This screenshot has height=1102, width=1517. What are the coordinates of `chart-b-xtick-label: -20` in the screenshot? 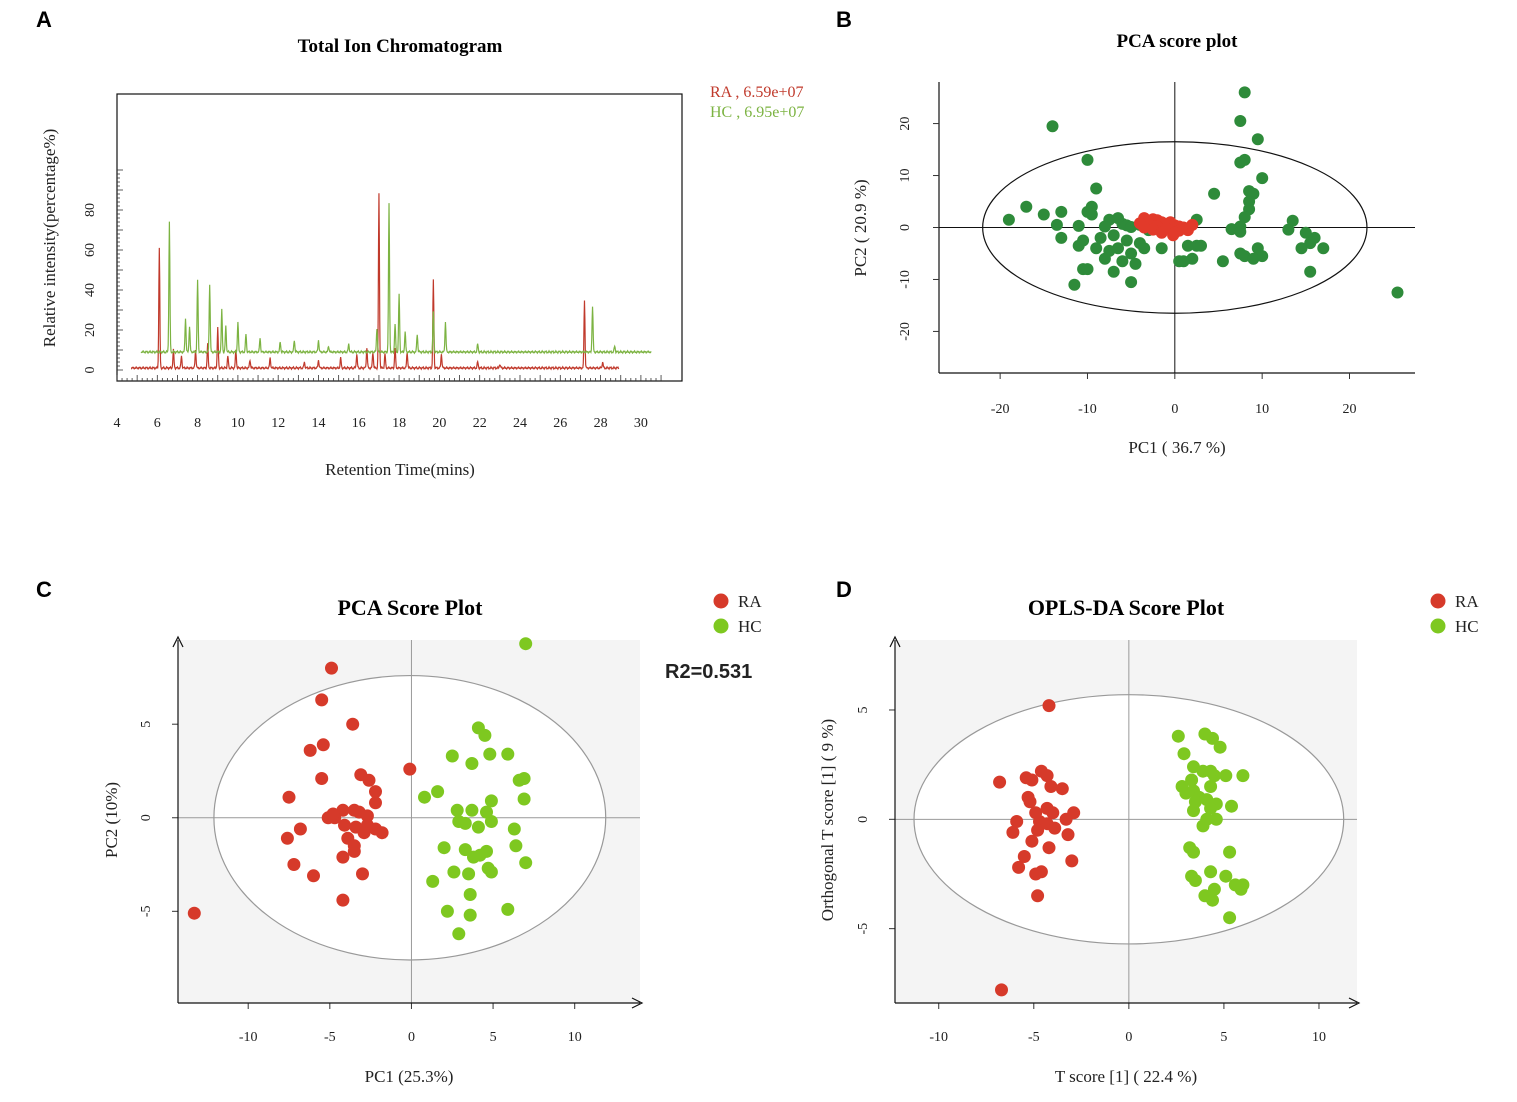 It's located at (1000, 409).